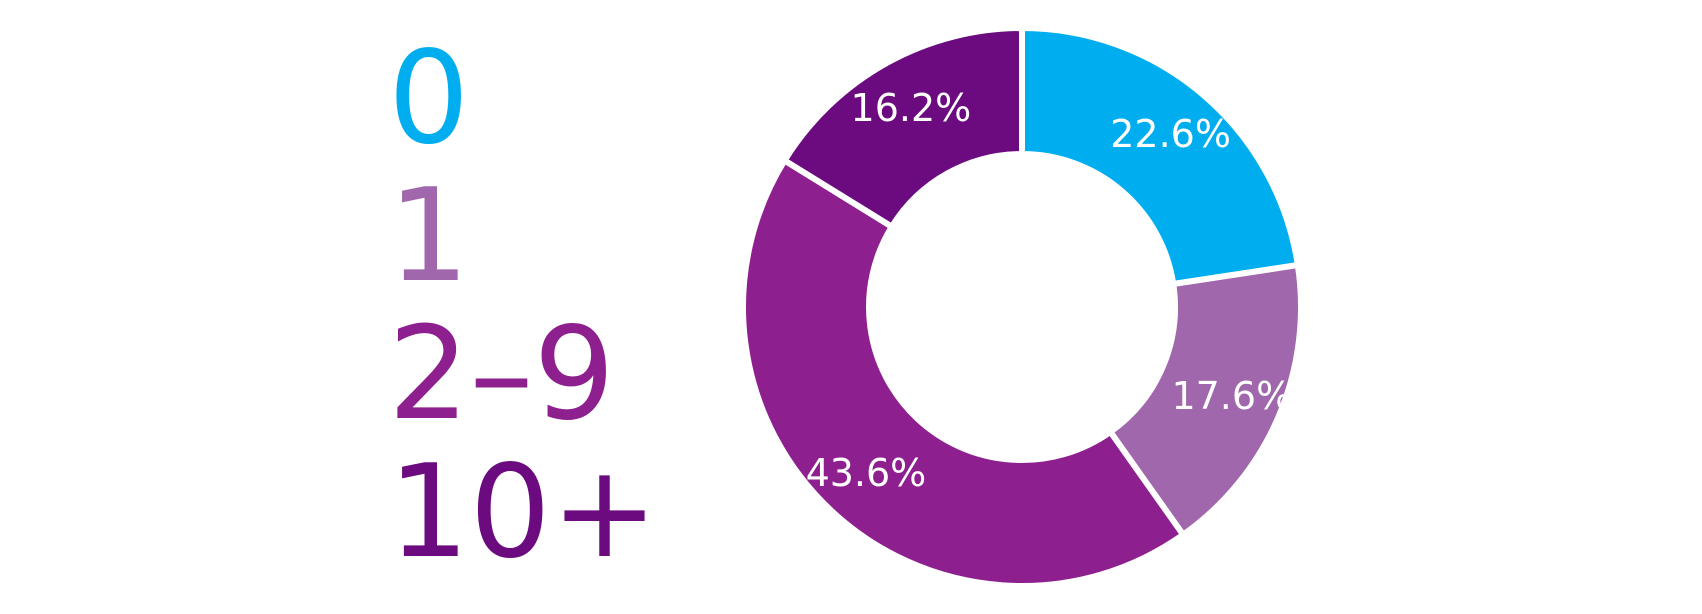  What do you see at coordinates (501, 374) in the screenshot?
I see `legend-item-2-9: 2–9` at bounding box center [501, 374].